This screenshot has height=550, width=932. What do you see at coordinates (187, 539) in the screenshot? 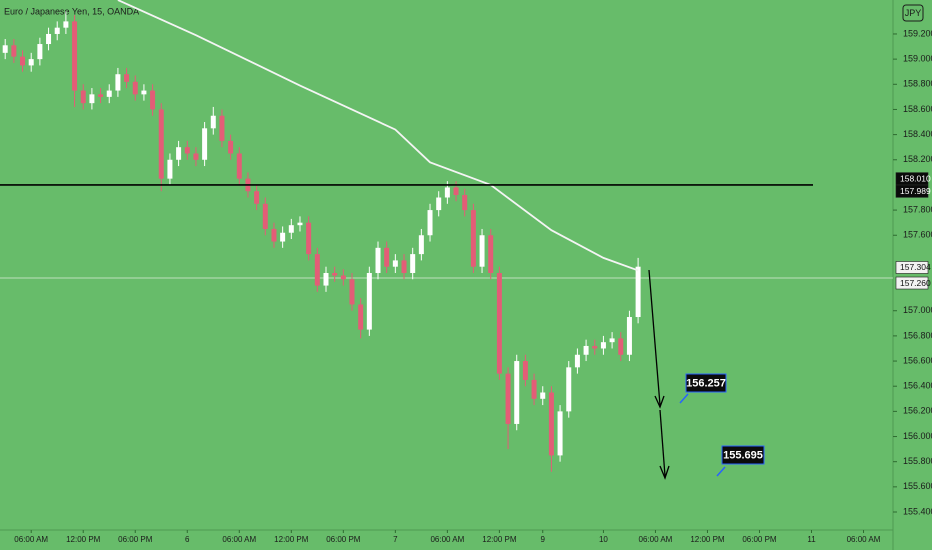
I see `x-tick-label: 6` at bounding box center [187, 539].